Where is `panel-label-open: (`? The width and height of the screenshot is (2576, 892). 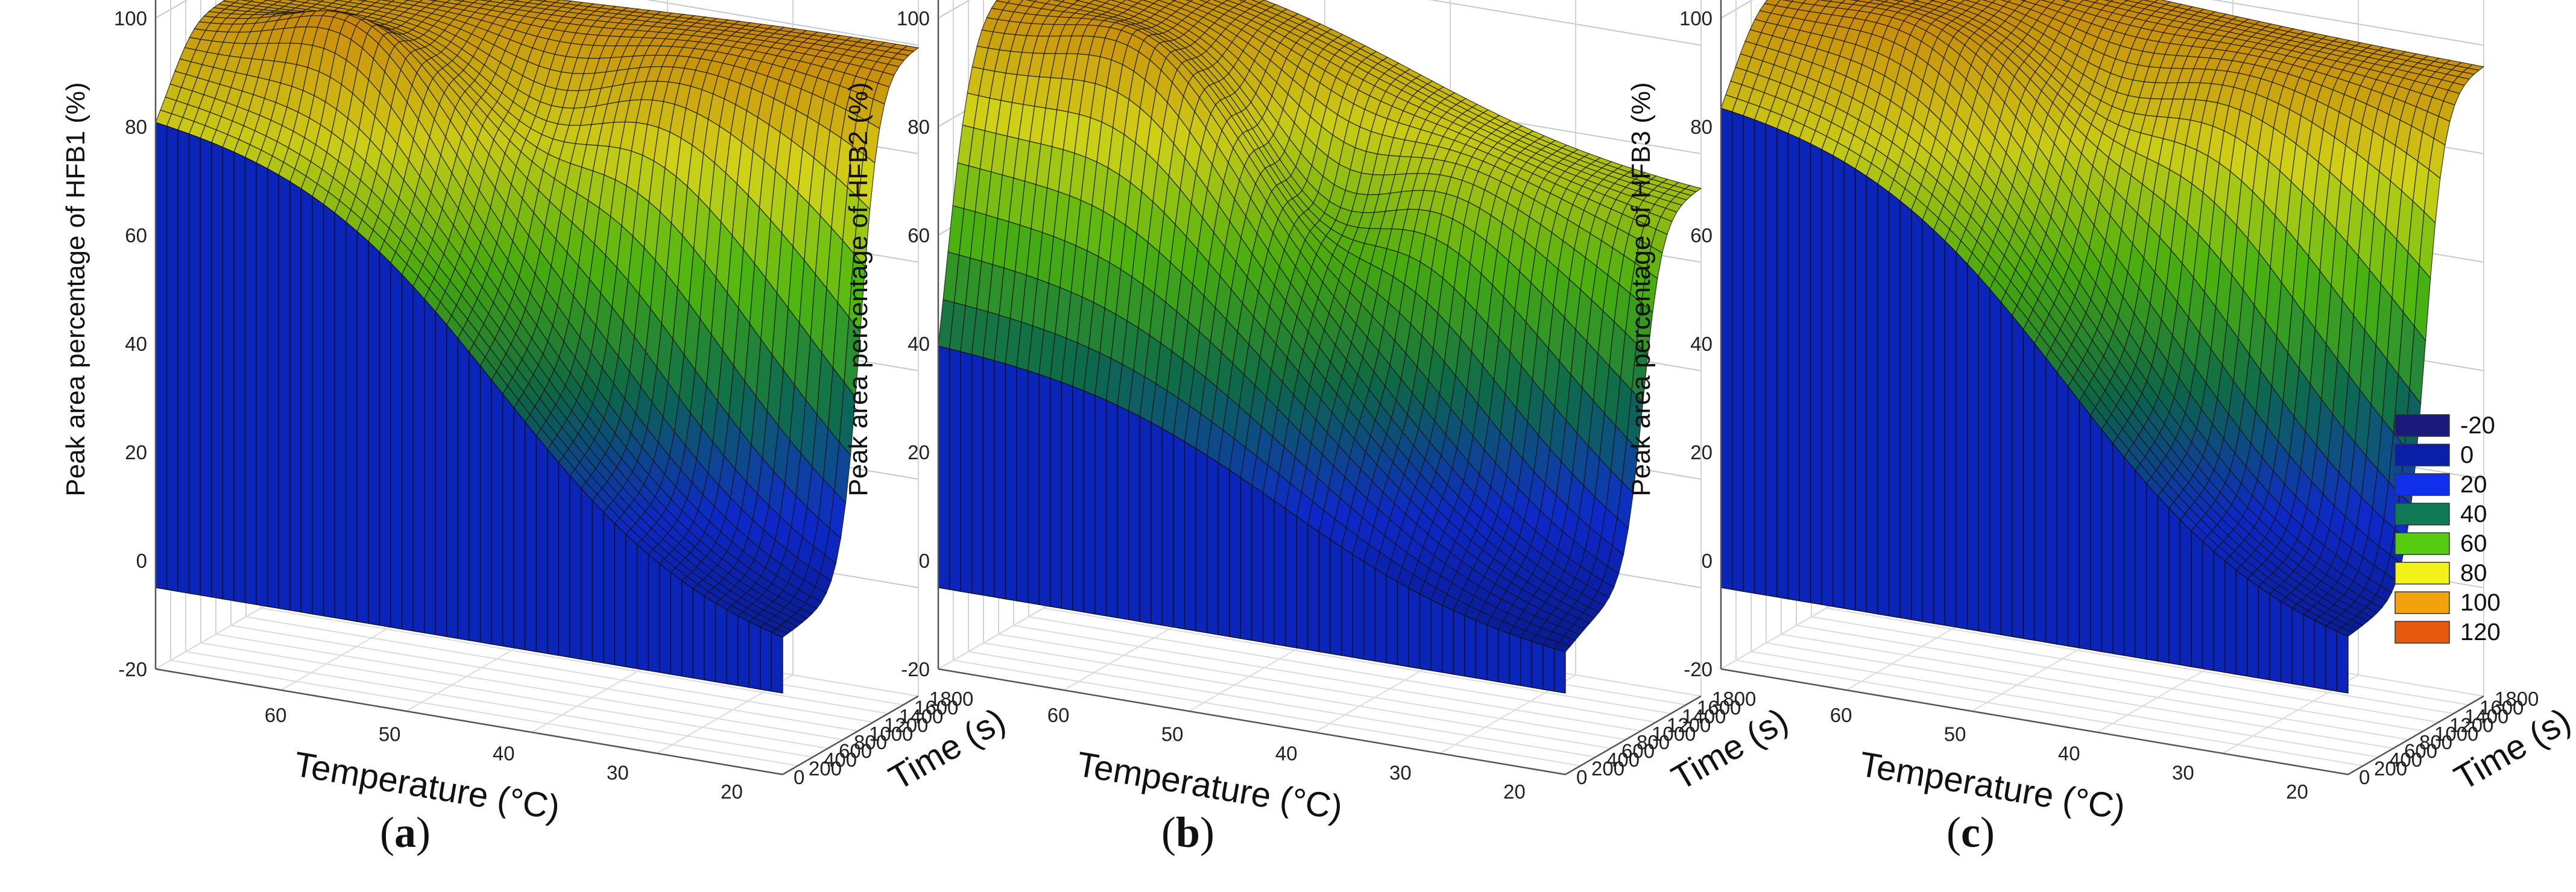 panel-label-open: ( is located at coordinates (387, 832).